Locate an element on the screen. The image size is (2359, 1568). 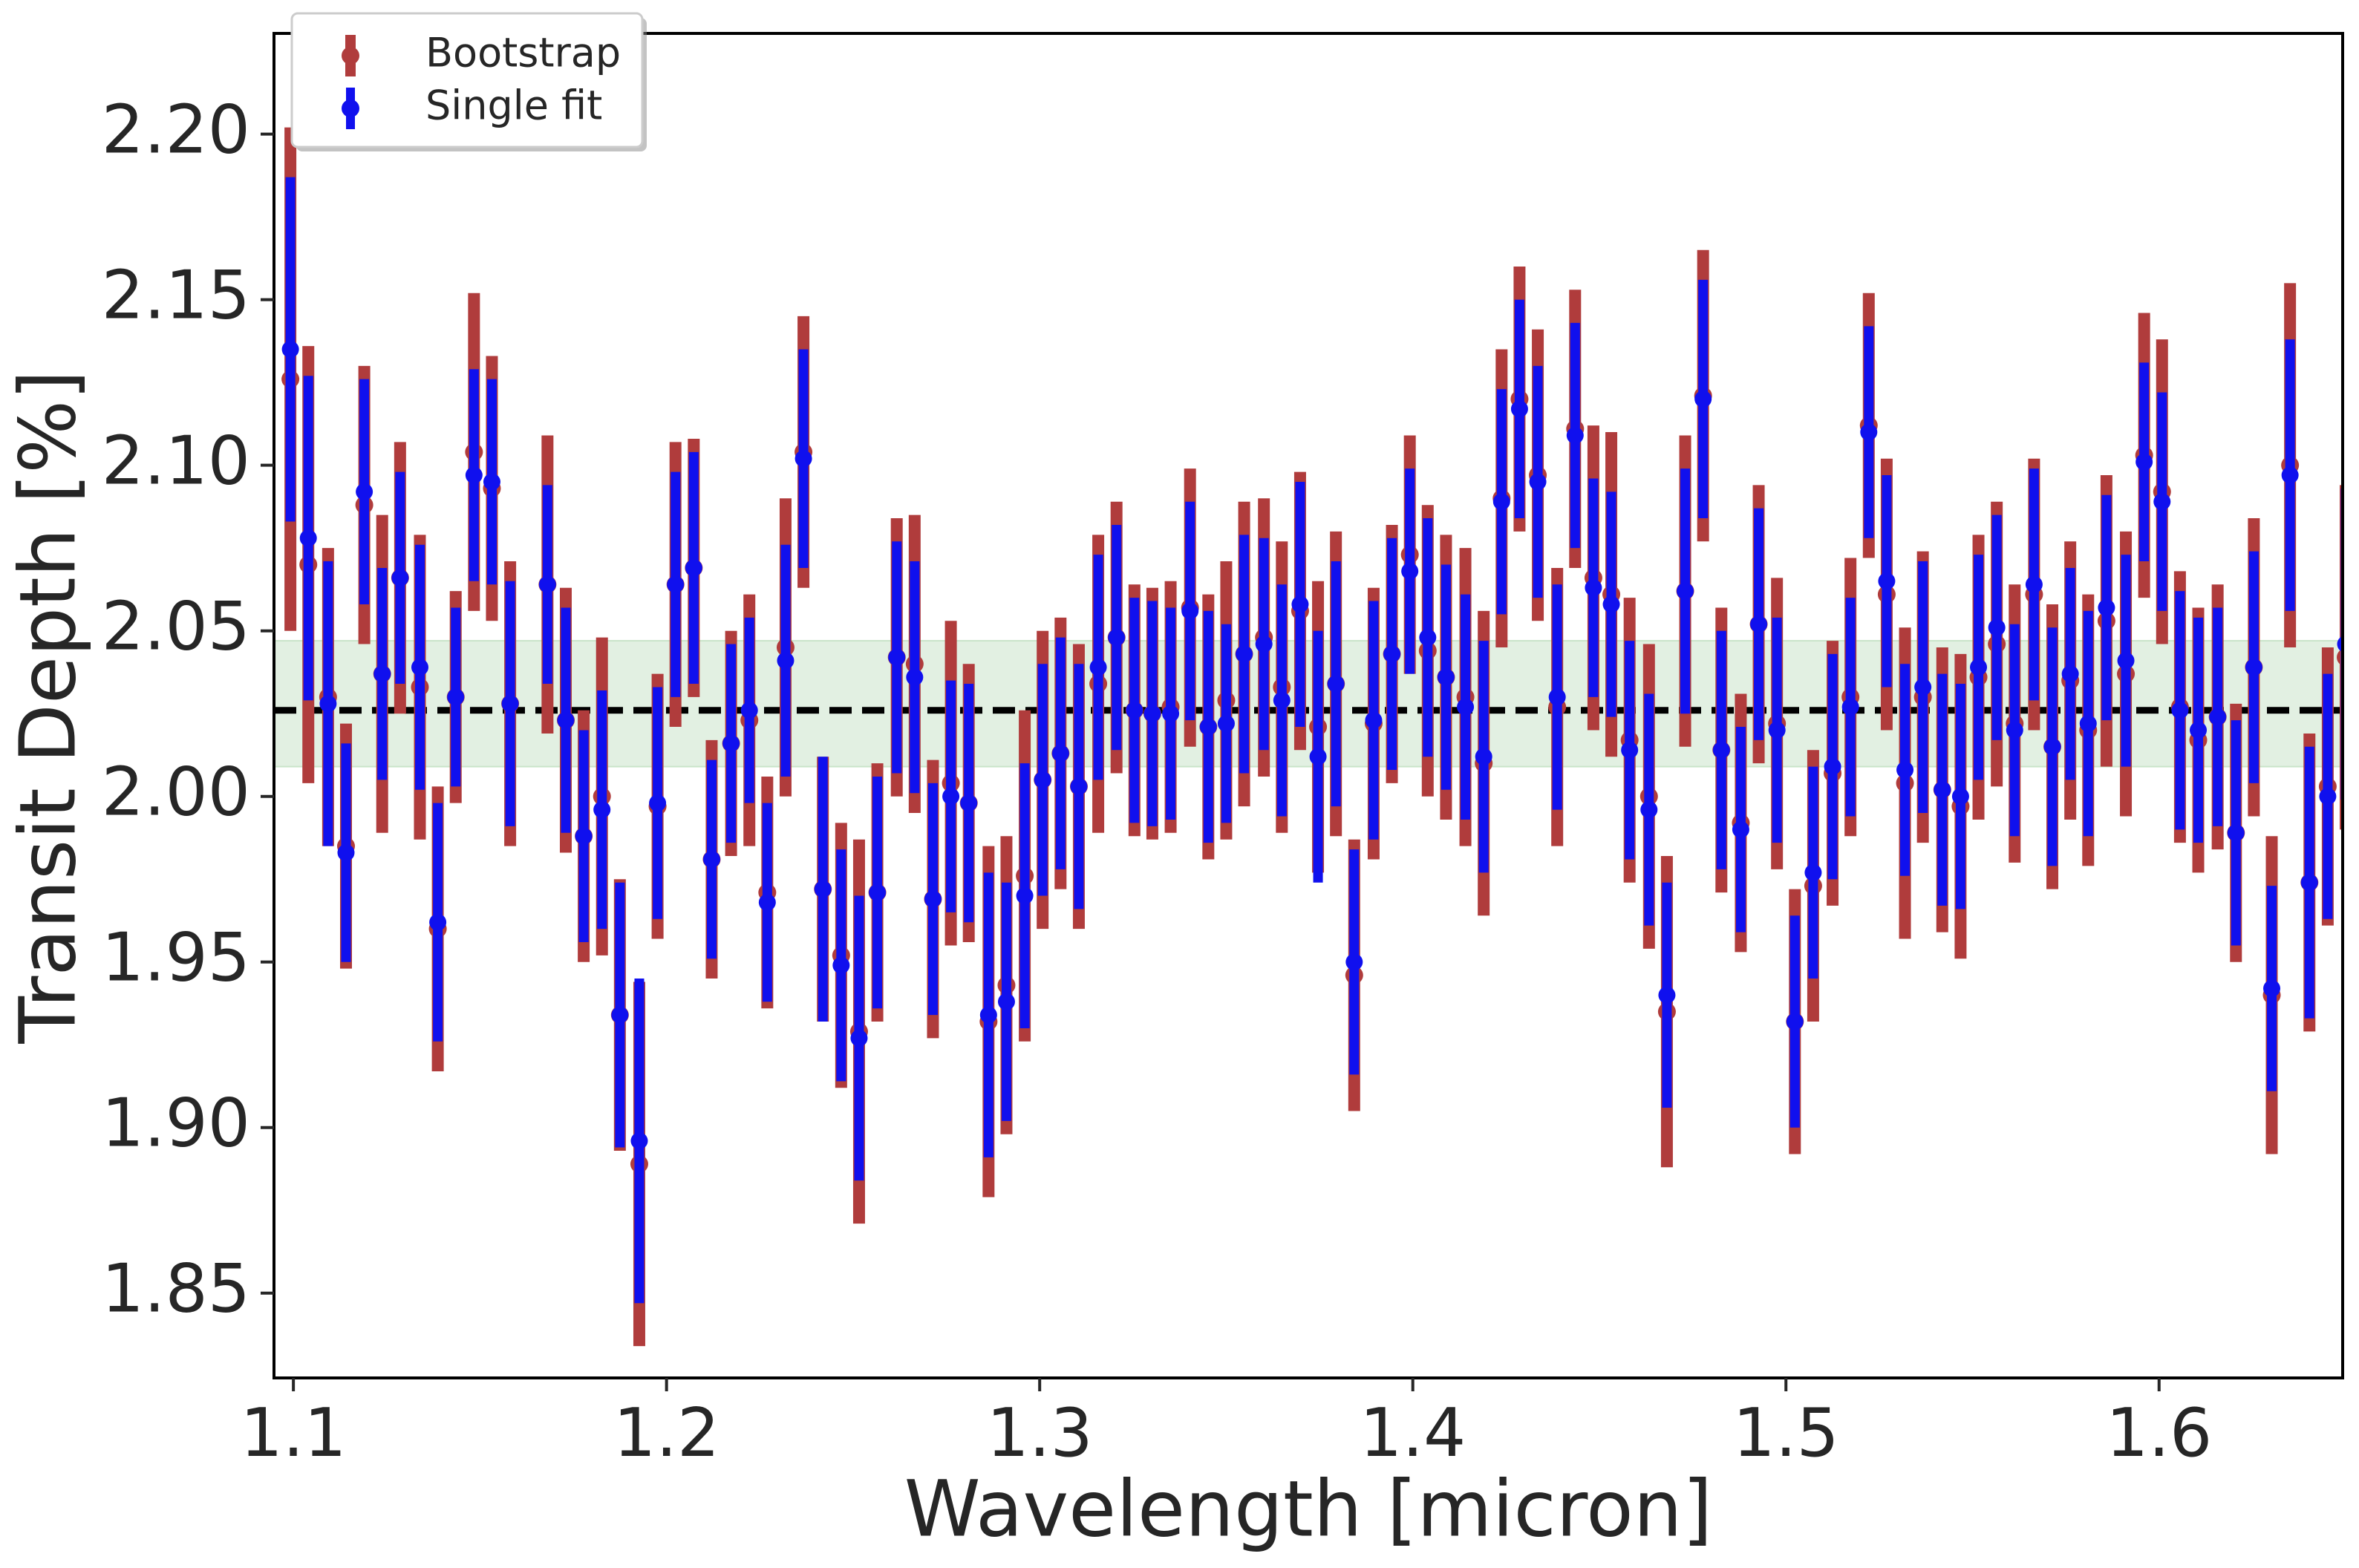
legend: Bootstrap Single fit is located at coordinates (468, 81).